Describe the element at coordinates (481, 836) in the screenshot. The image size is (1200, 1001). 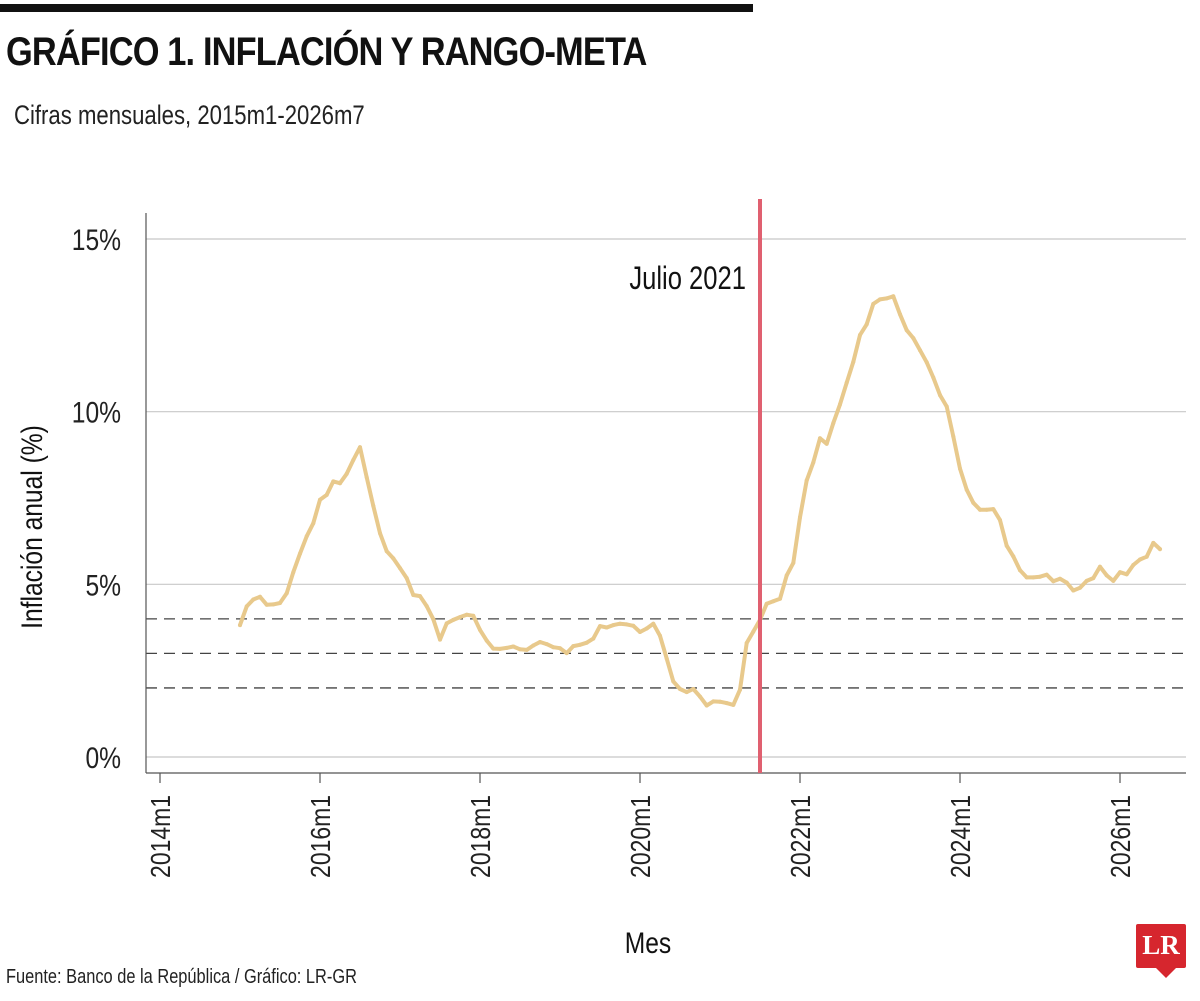
I see `x-tick-label: 2018m1` at that location.